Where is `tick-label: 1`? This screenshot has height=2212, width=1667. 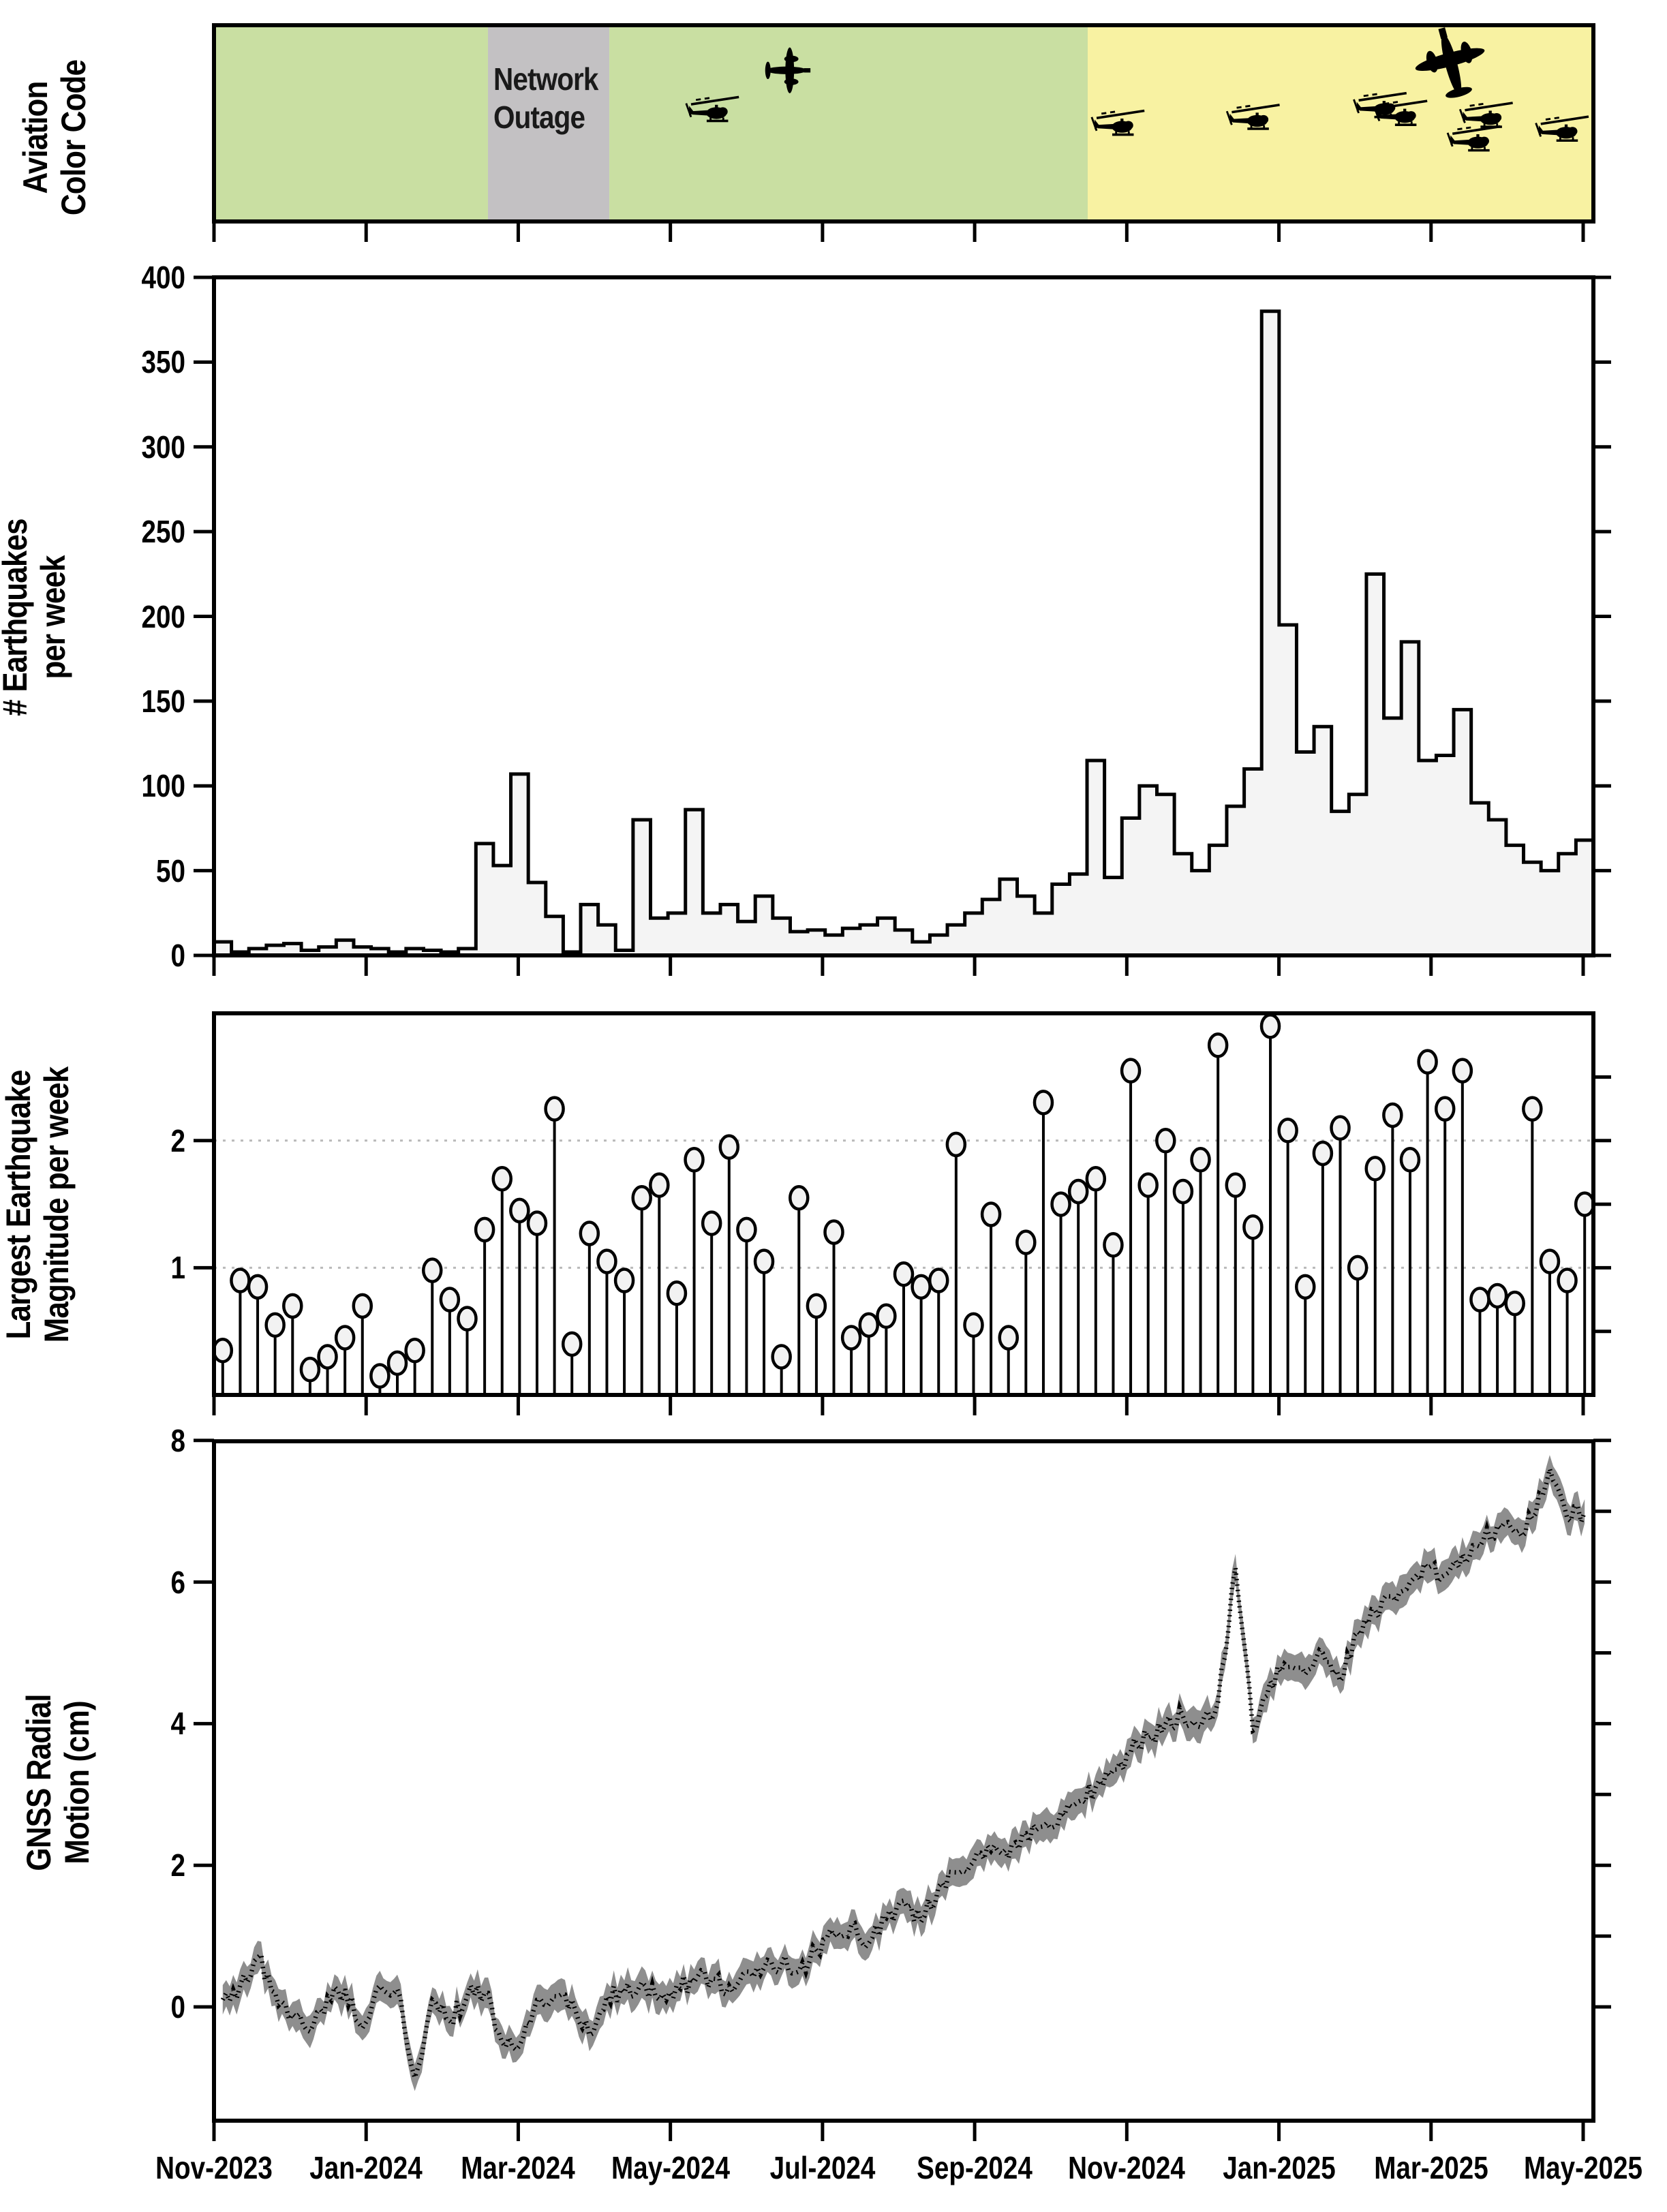
tick-label: 1 is located at coordinates (177, 1268).